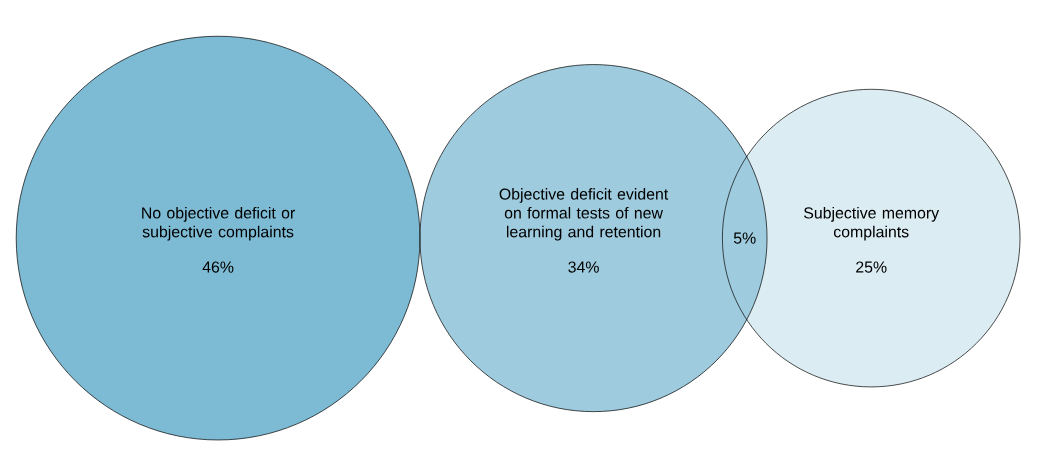 This screenshot has width=1048, height=473. What do you see at coordinates (218, 223) in the screenshot?
I see `category-label: No objective deficit or subjective complaints` at bounding box center [218, 223].